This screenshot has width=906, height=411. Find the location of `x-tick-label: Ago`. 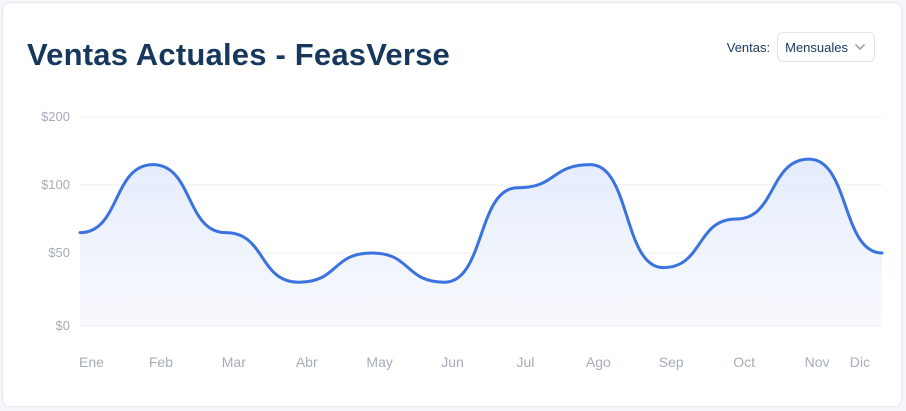

x-tick-label: Ago is located at coordinates (598, 362).